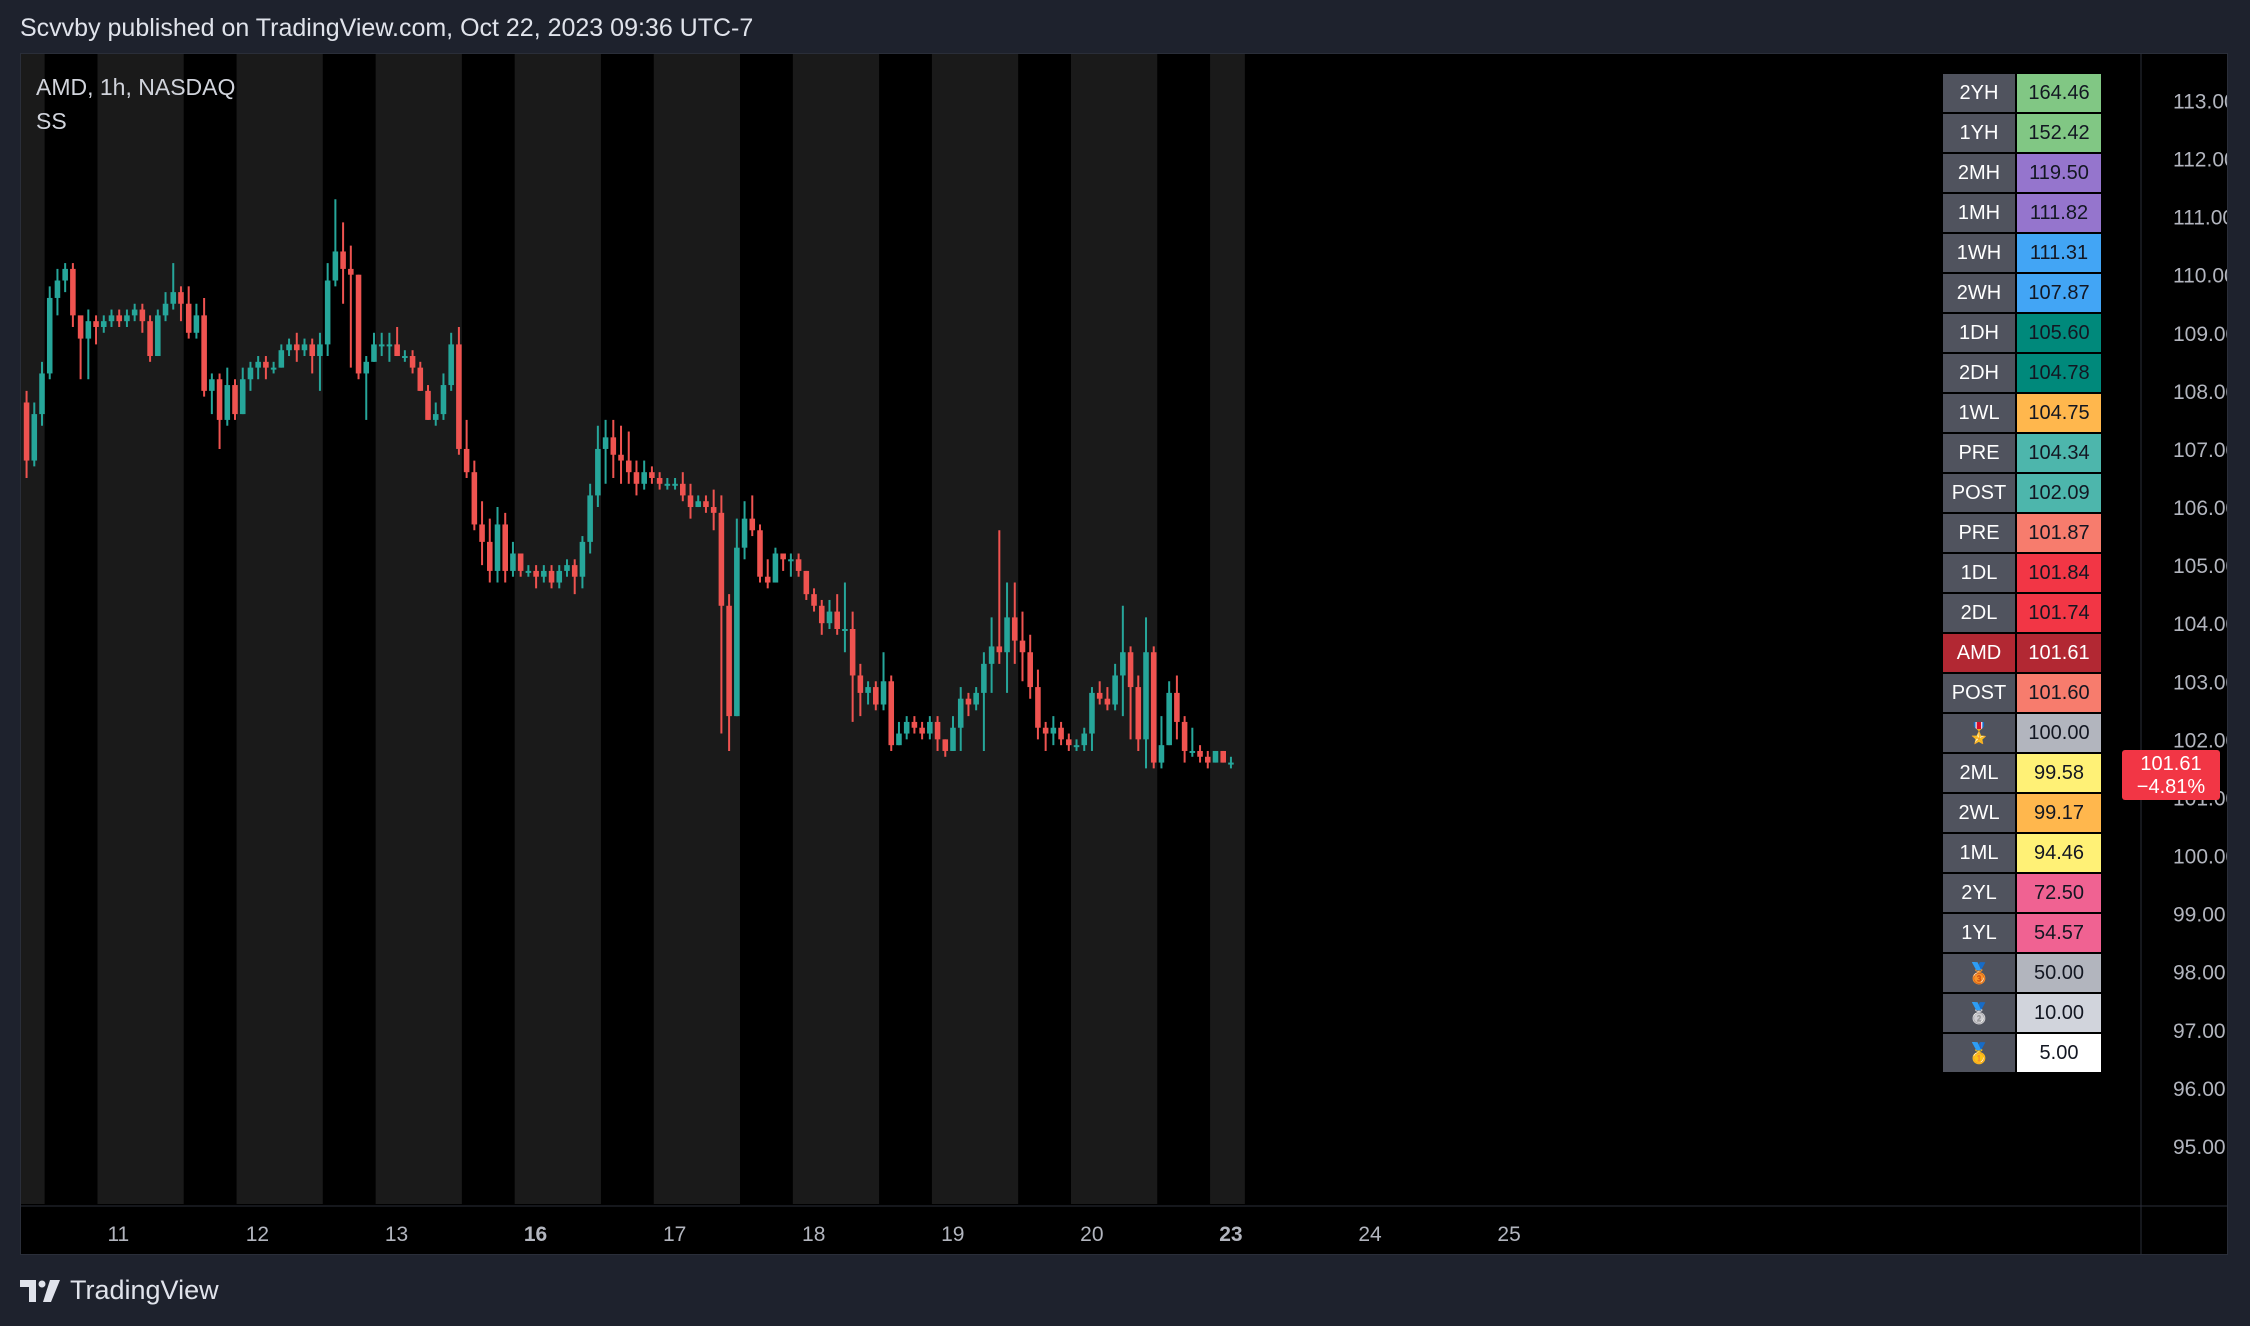 The image size is (2250, 1326). What do you see at coordinates (1124, 1225) in the screenshot?
I see `time-axis: 11 12 13 16 17 18 19 20 23 24 25` at bounding box center [1124, 1225].